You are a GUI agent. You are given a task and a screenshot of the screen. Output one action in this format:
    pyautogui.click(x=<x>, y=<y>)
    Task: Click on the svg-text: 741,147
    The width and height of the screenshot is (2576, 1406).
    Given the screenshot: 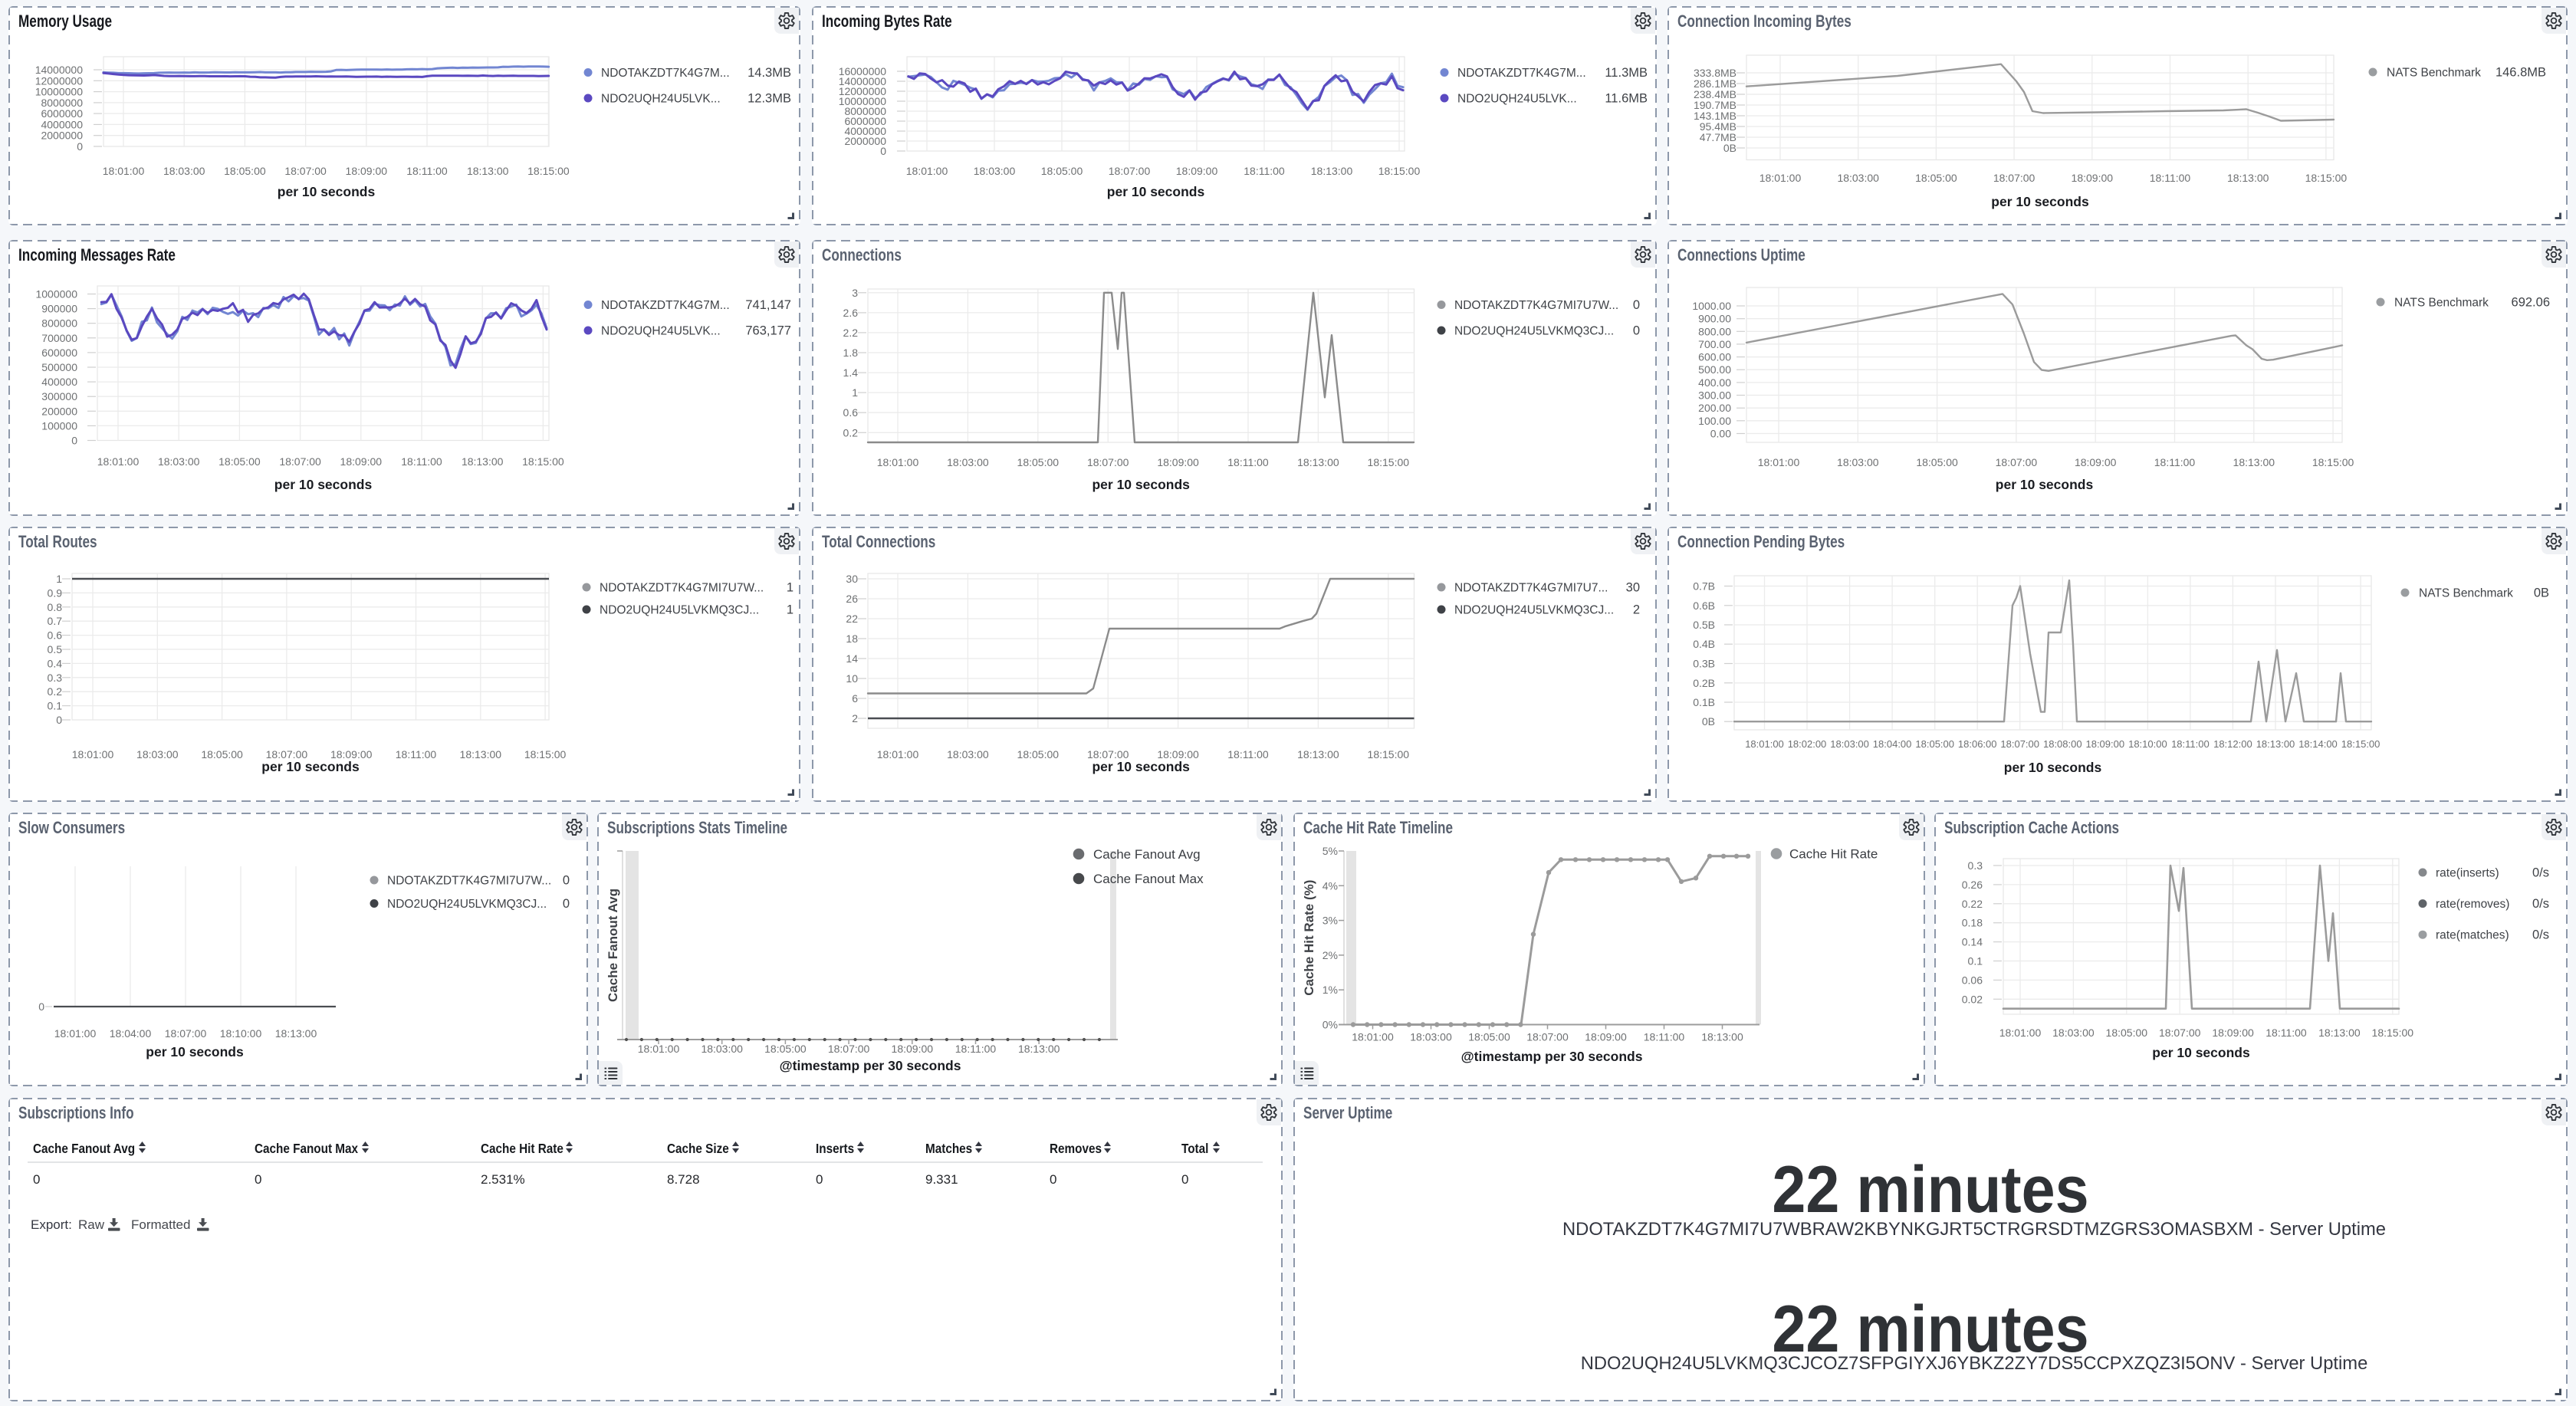 What is the action you would take?
    pyautogui.click(x=768, y=305)
    